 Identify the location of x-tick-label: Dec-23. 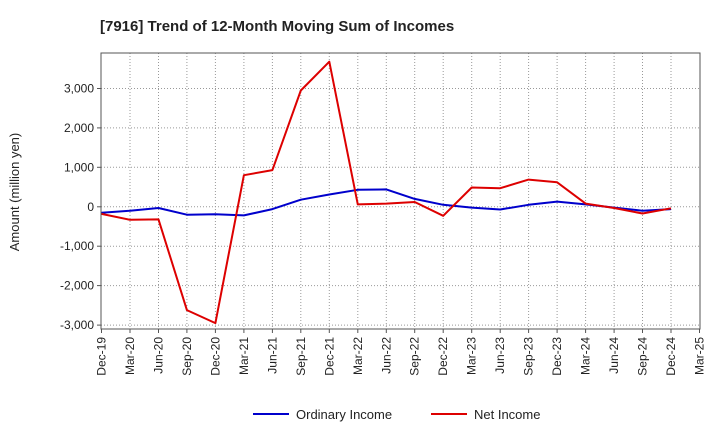
(557, 356).